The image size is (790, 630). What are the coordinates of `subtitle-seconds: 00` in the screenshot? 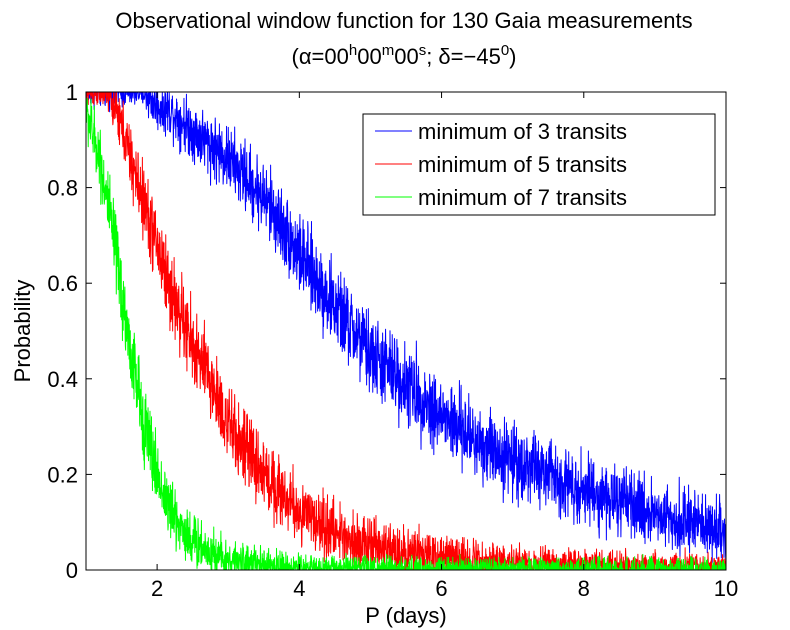 It's located at (406, 56).